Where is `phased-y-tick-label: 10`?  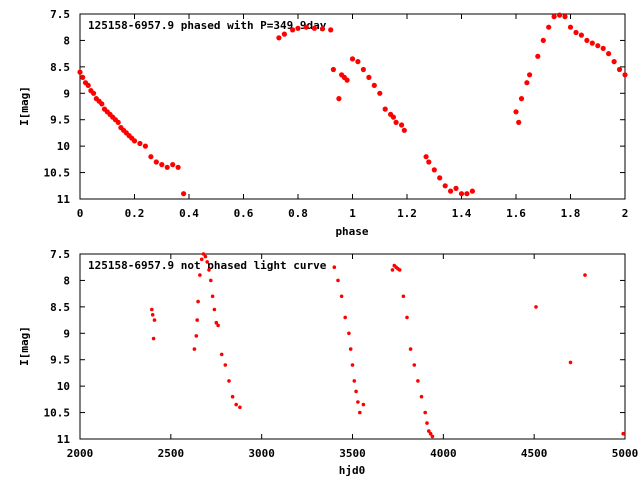
phased-y-tick-label: 10 is located at coordinates (63, 146).